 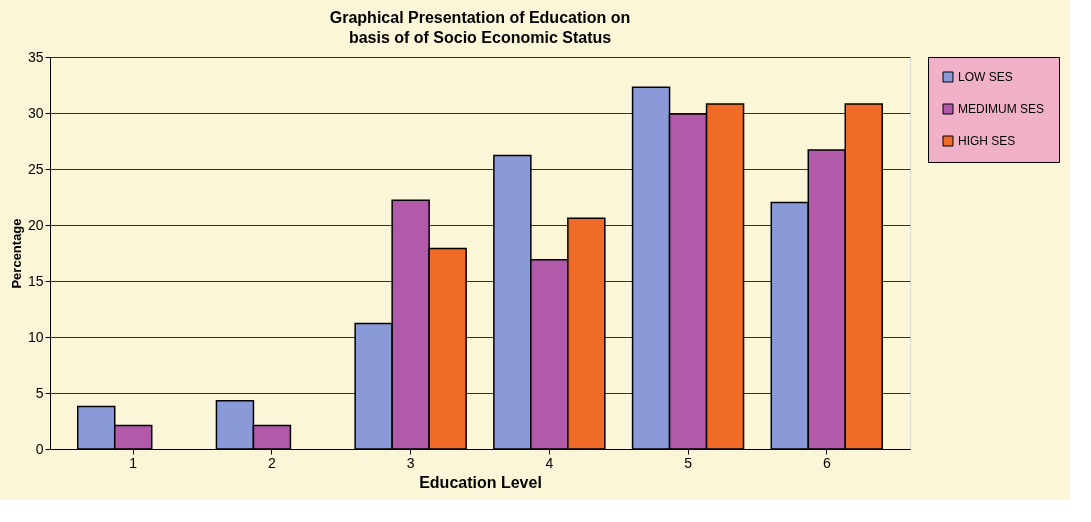 I want to click on x-axis-title: Education Level, so click(x=480, y=482).